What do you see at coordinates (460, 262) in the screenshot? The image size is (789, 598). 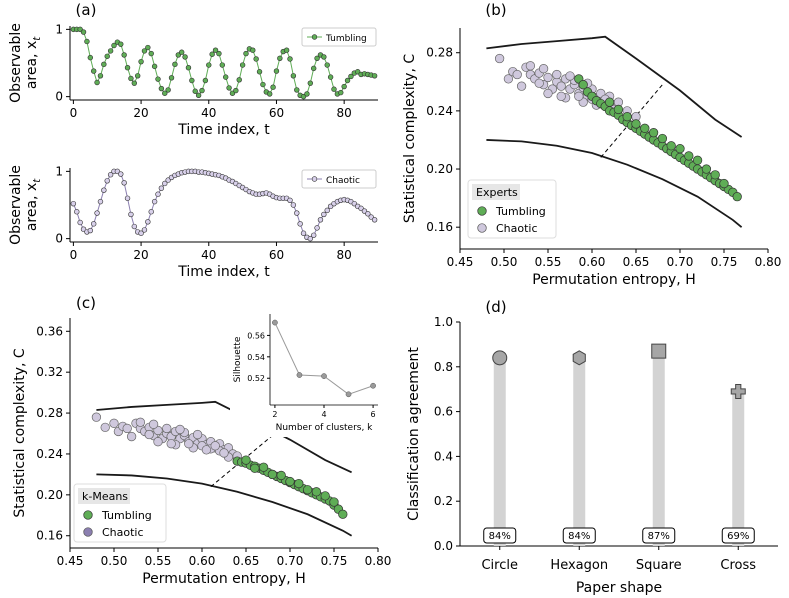 I see `b-x-tick-label: 0.45` at bounding box center [460, 262].